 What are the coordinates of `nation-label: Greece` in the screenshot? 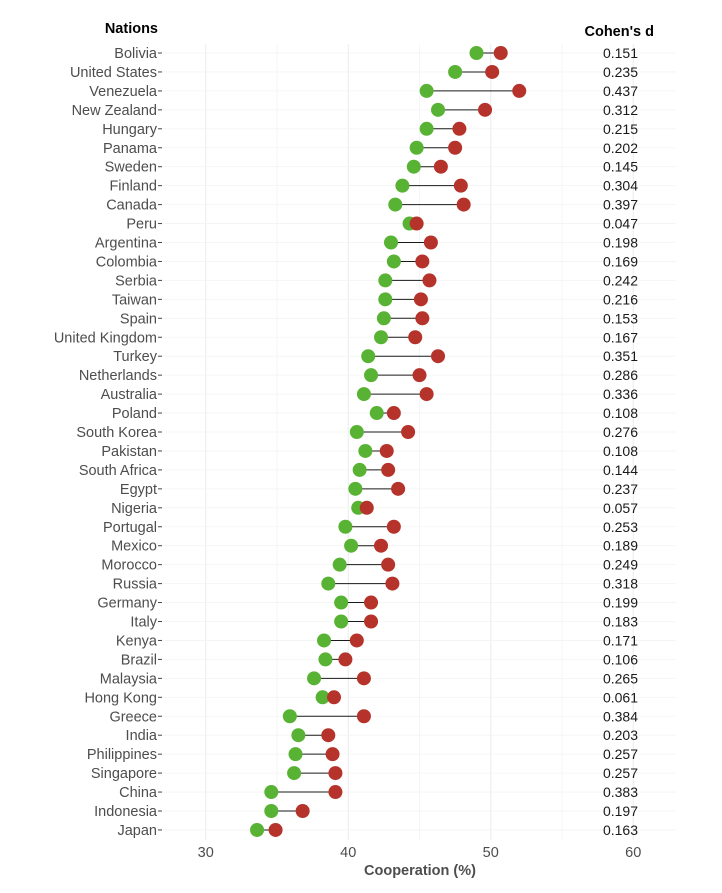 It's located at (133, 717).